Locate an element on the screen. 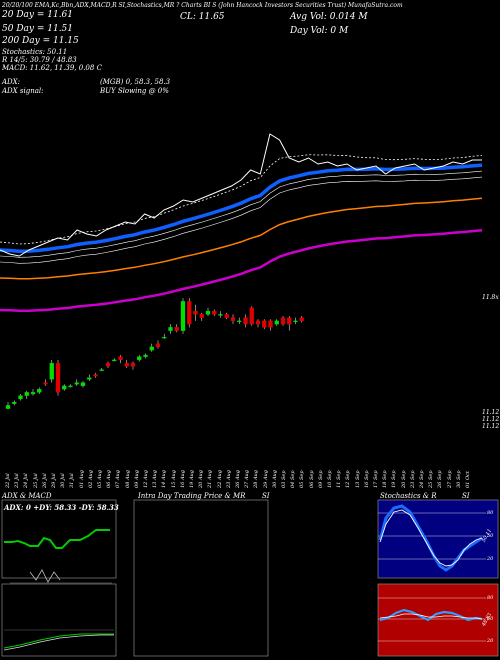 This screenshot has width=500, height=660. date-tick-label: 05 Sep is located at coordinates (302, 479).